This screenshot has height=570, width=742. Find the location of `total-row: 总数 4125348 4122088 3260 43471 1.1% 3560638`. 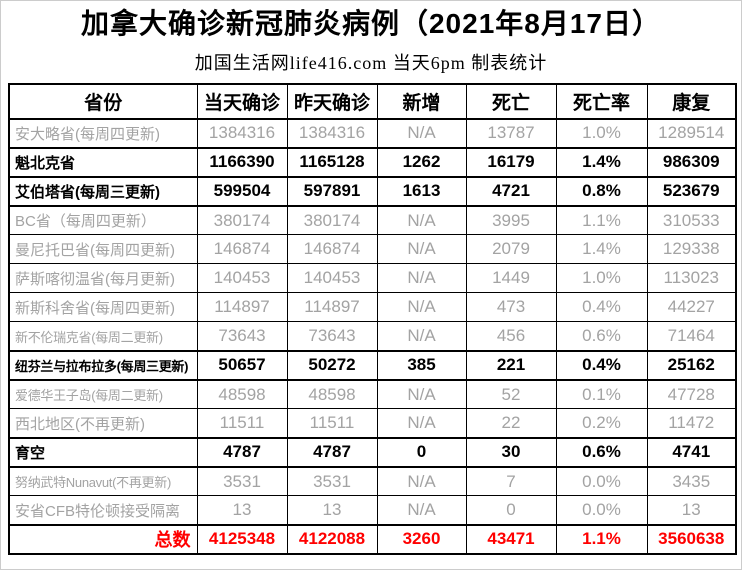

total-row: 总数 4125348 4122088 3260 43471 1.1% 3560638 is located at coordinates (372, 539).